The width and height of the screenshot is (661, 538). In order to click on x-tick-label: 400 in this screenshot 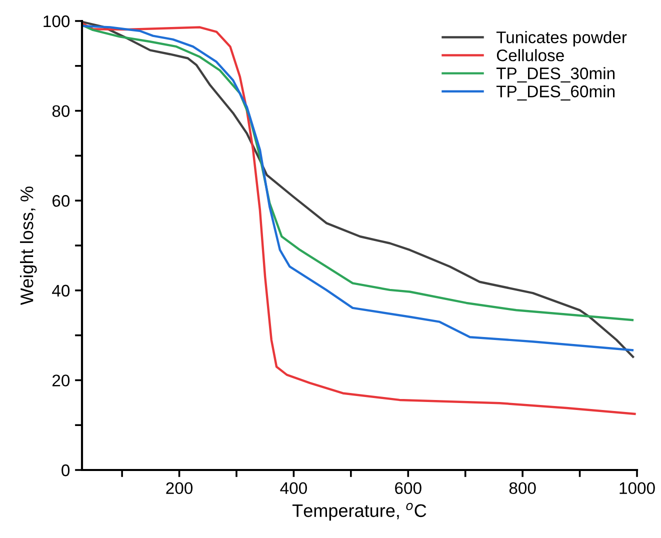, I will do `click(293, 488)`.